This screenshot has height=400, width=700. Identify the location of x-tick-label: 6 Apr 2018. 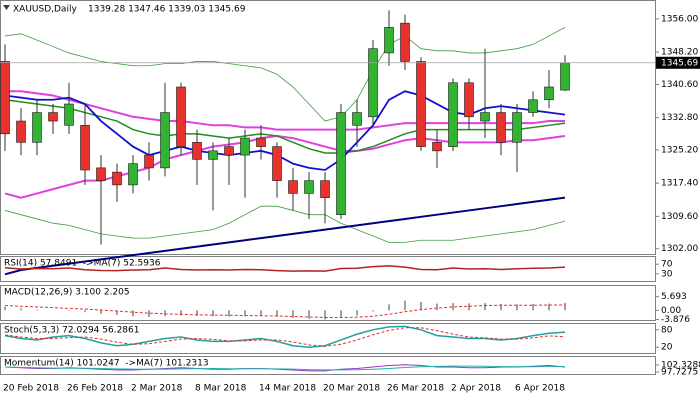
(540, 389).